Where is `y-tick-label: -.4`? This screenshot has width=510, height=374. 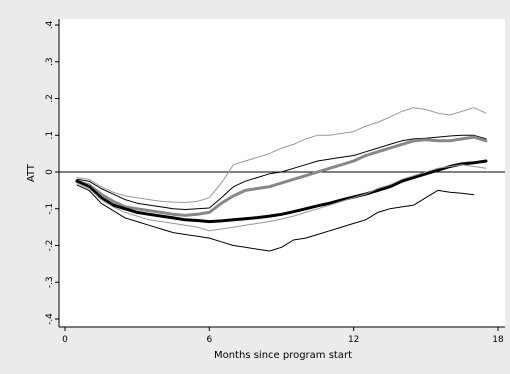 y-tick-label: -.4 is located at coordinates (50, 319).